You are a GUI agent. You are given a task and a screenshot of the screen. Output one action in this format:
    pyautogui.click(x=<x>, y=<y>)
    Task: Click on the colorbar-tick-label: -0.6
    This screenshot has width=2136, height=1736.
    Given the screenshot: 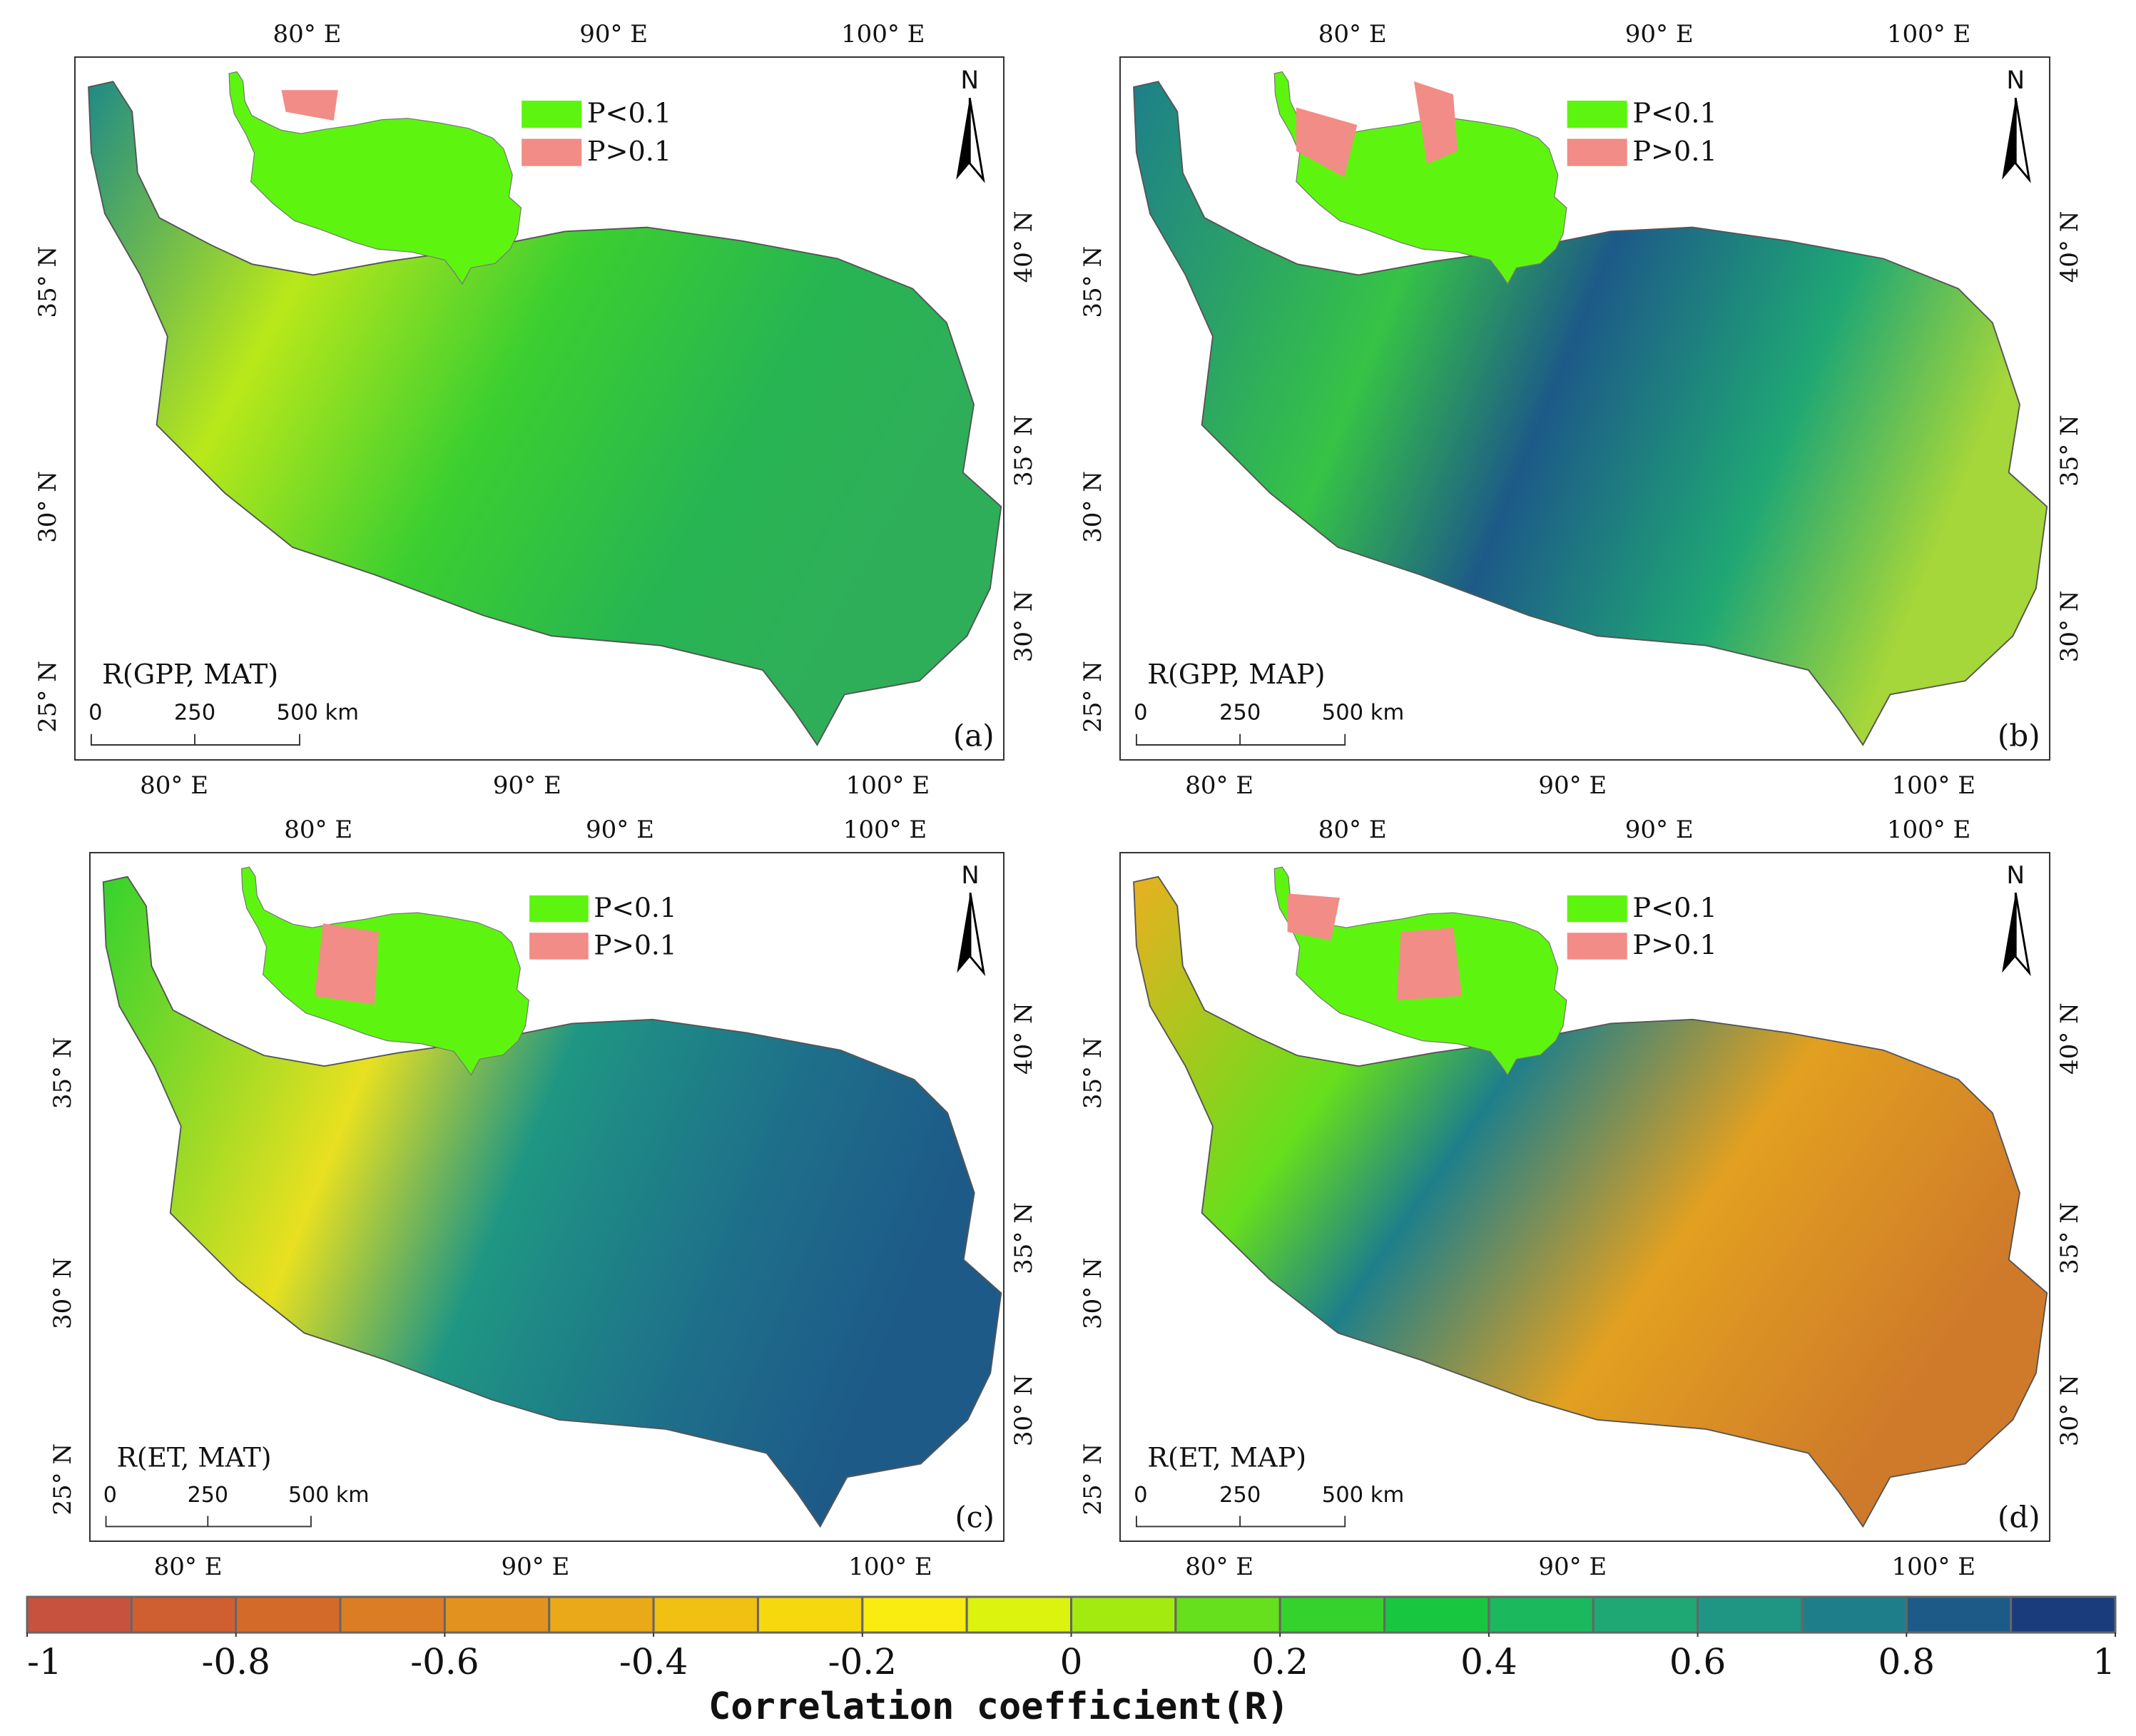 What is the action you would take?
    pyautogui.click(x=444, y=1661)
    